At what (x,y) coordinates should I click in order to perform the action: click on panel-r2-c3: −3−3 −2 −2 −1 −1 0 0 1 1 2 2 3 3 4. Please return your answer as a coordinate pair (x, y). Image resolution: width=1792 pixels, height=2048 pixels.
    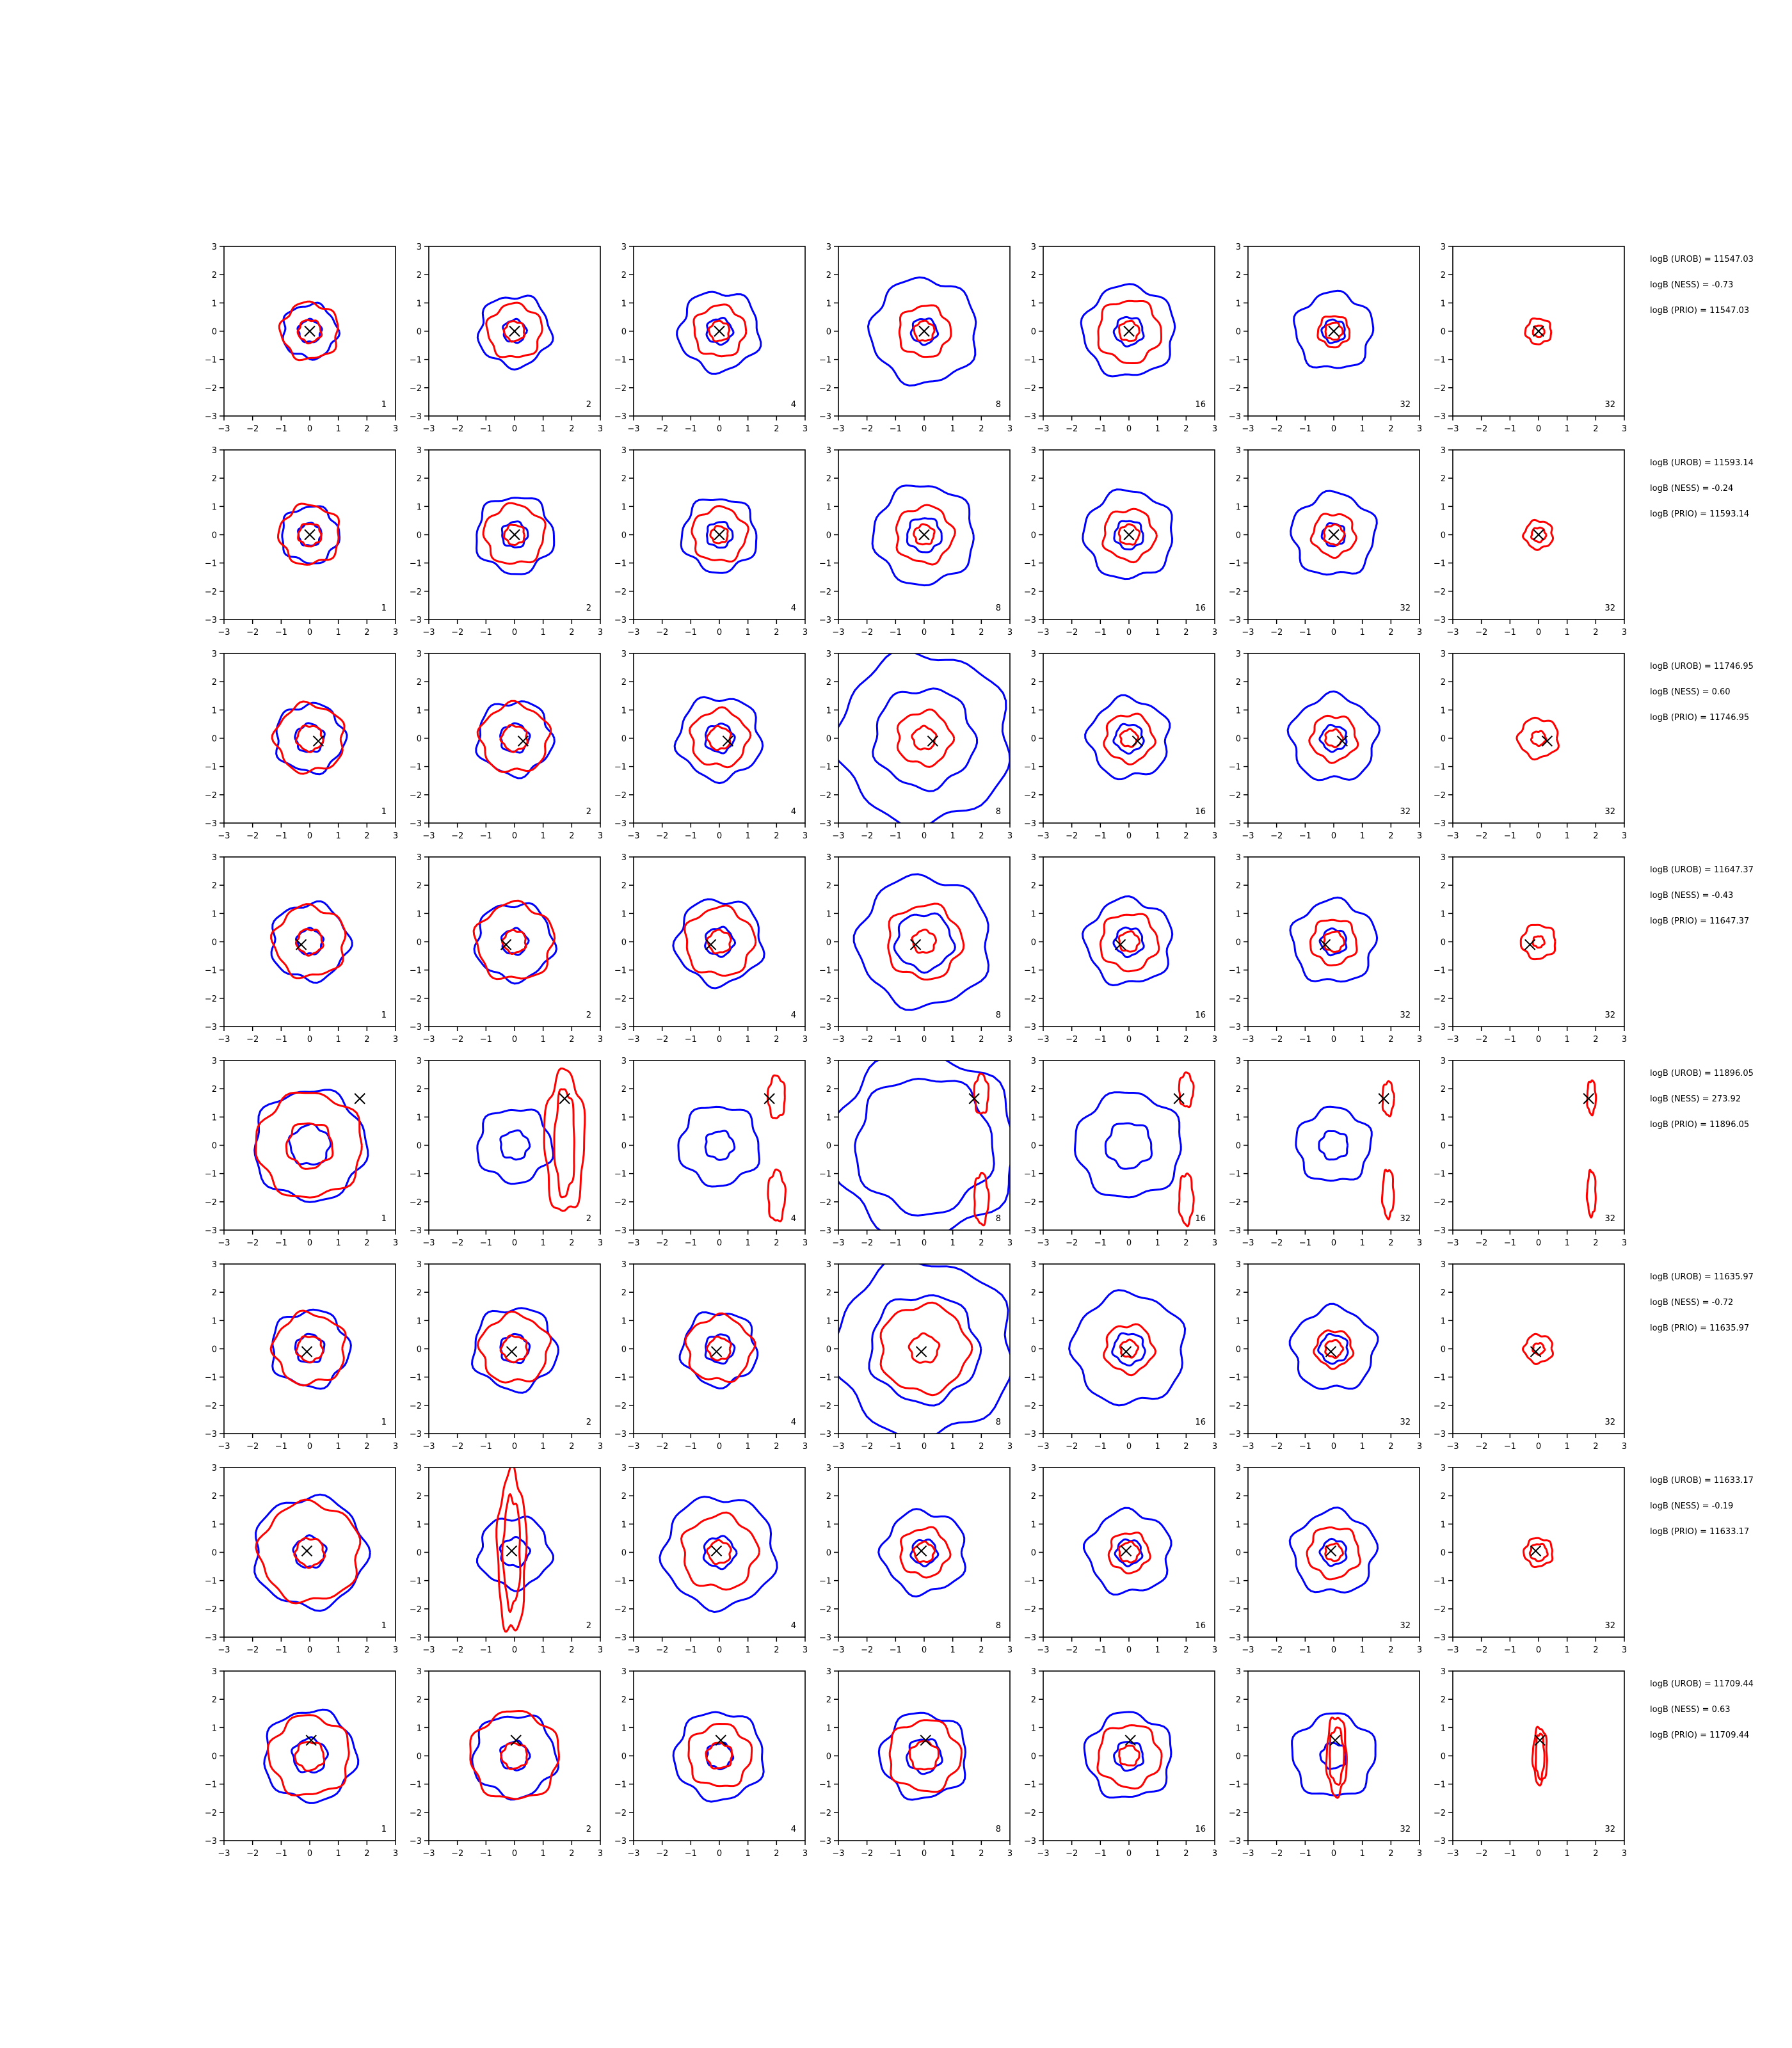
    Looking at the image, I should click on (711, 541).